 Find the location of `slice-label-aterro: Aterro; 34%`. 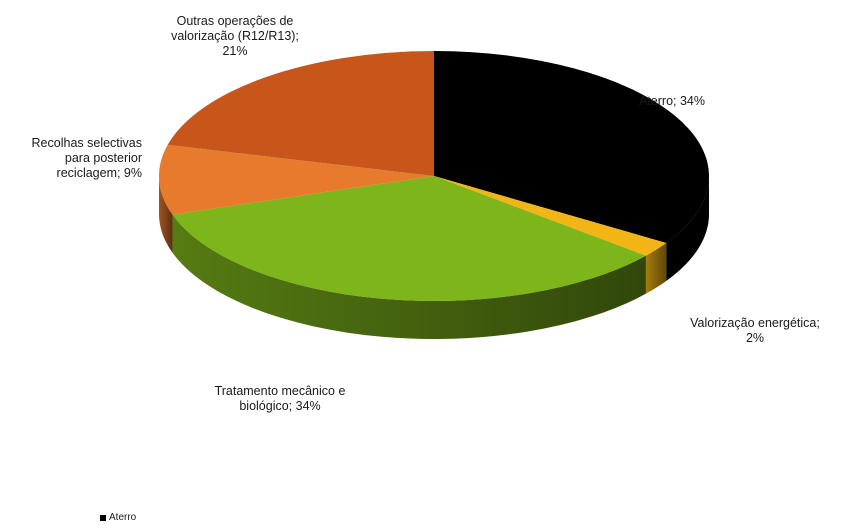

slice-label-aterro: Aterro; 34% is located at coordinates (672, 101).